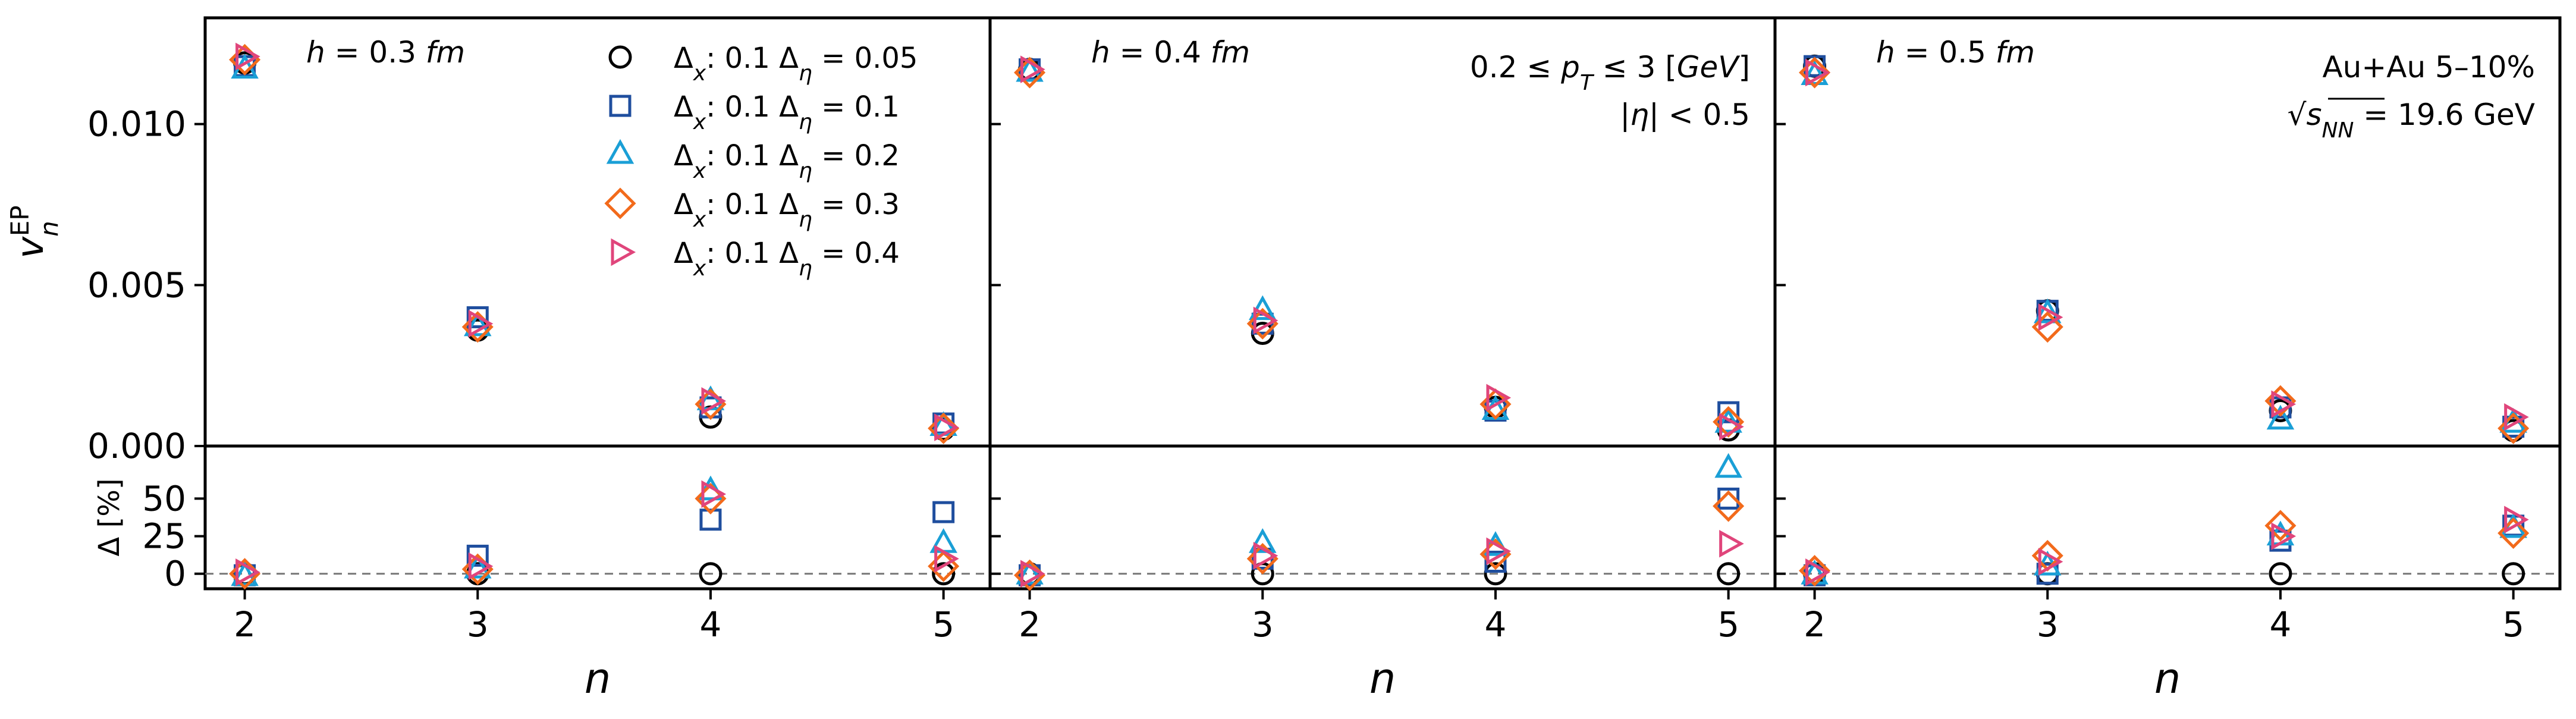  I want to click on panel-annotation: |η| < 0.5, so click(1685, 115).